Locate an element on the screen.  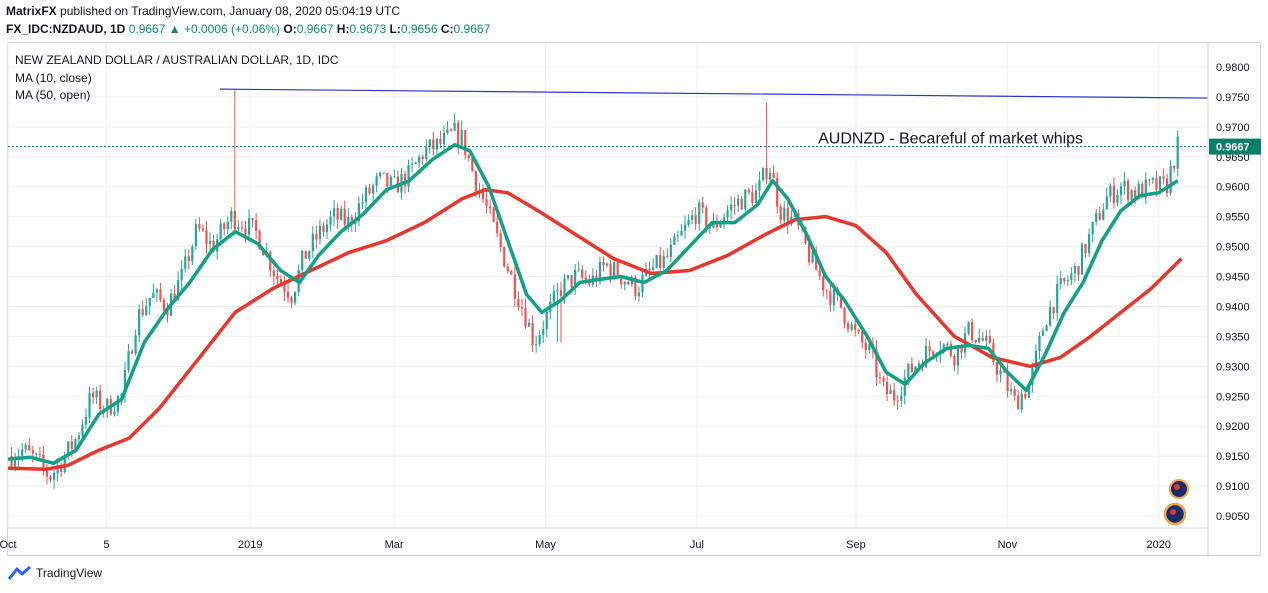
tradingview-logo: TradingView is located at coordinates (55, 573).